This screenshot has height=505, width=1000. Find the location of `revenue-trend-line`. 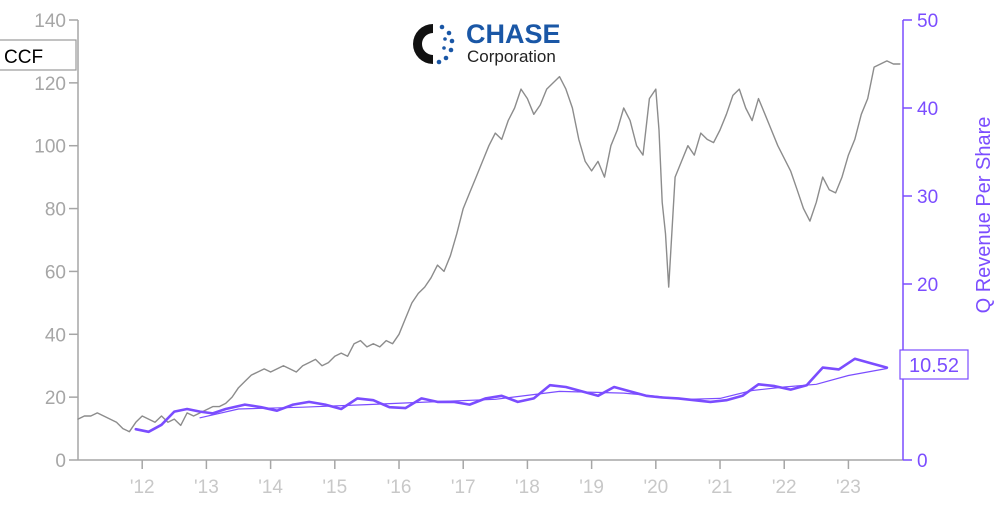

revenue-trend-line is located at coordinates (543, 393).